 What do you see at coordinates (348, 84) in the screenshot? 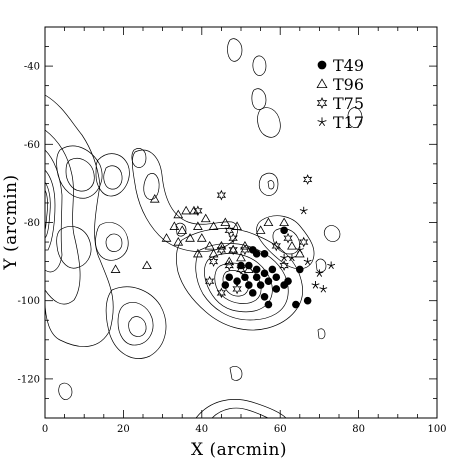
I see `legend-label-t96: T96` at bounding box center [348, 84].